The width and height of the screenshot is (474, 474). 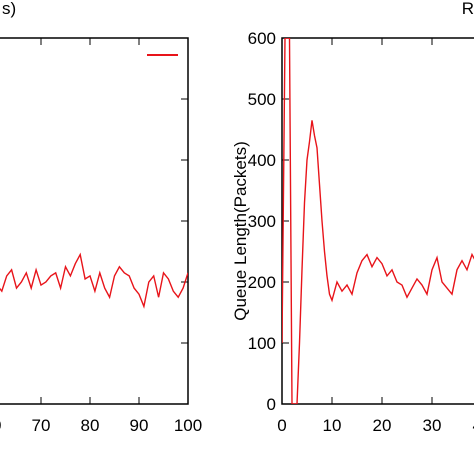 What do you see at coordinates (90, 425) in the screenshot?
I see `x-tick-label: 80` at bounding box center [90, 425].